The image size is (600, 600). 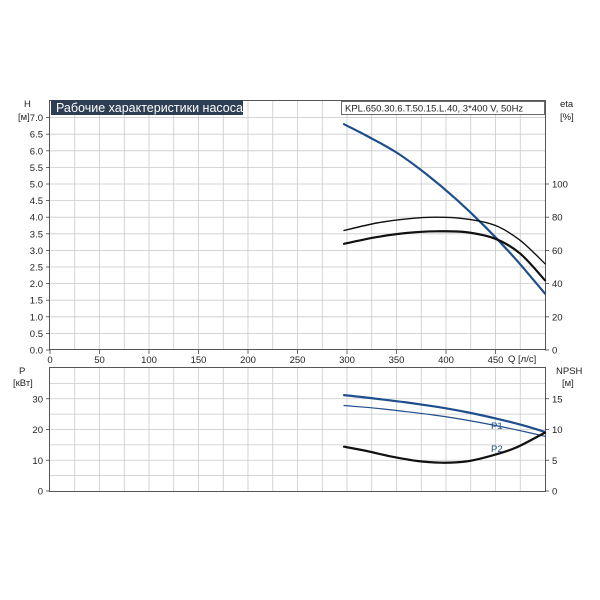 I want to click on eta-axis-unit: [%], so click(x=567, y=117).